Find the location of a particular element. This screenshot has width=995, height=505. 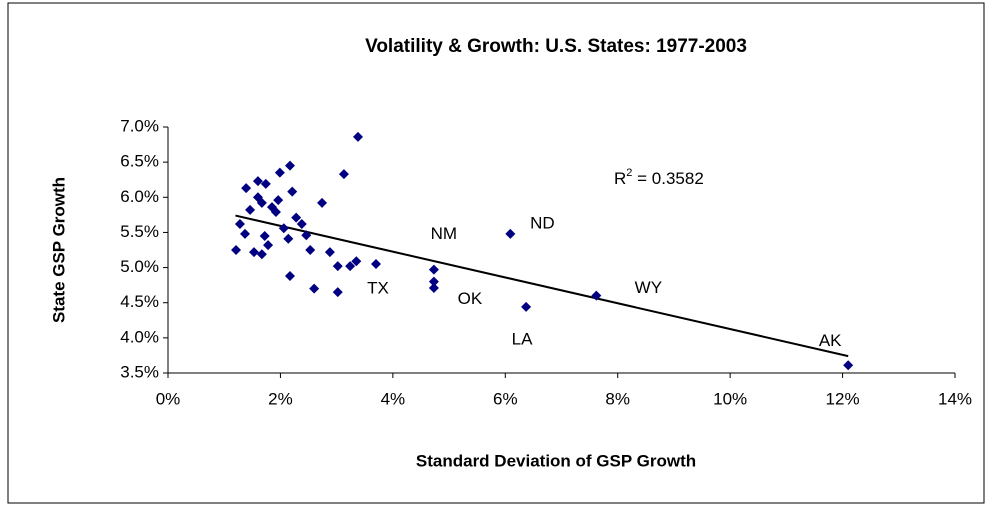

x-tick-label: 12% is located at coordinates (843, 398).